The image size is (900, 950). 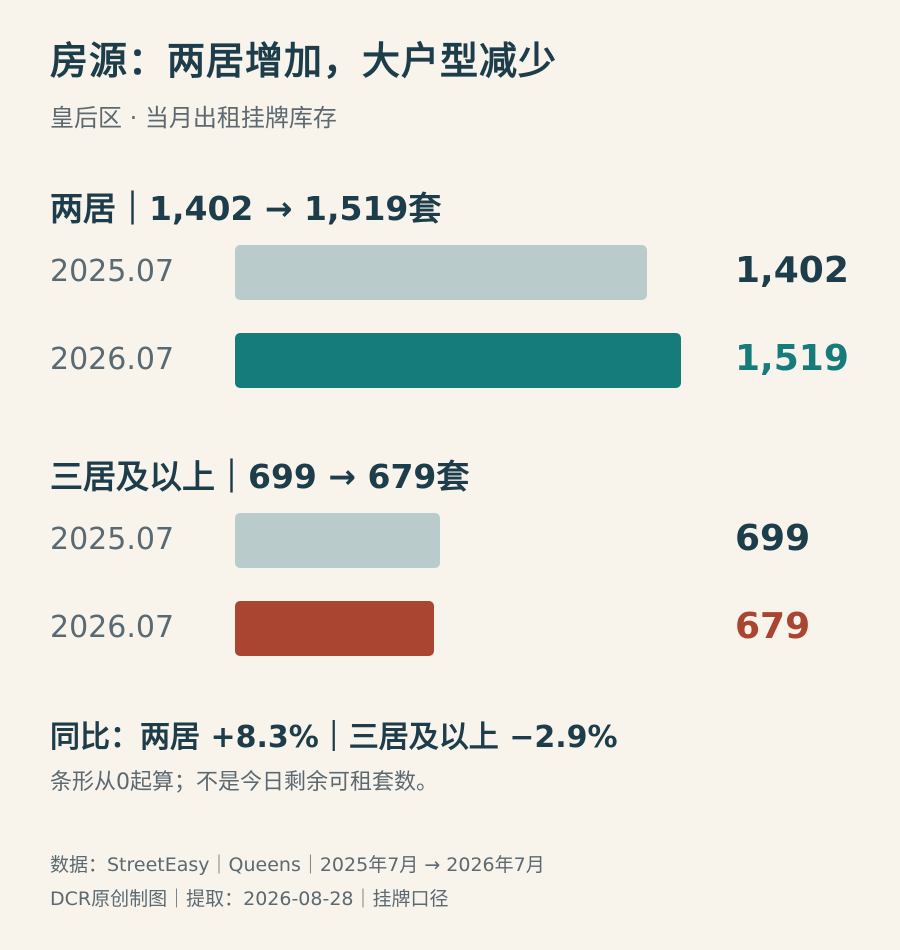 What do you see at coordinates (297, 865) in the screenshot?
I see `source-line: 数据：StreetEasy｜Queens｜2025年7月 → 2026年7月` at bounding box center [297, 865].